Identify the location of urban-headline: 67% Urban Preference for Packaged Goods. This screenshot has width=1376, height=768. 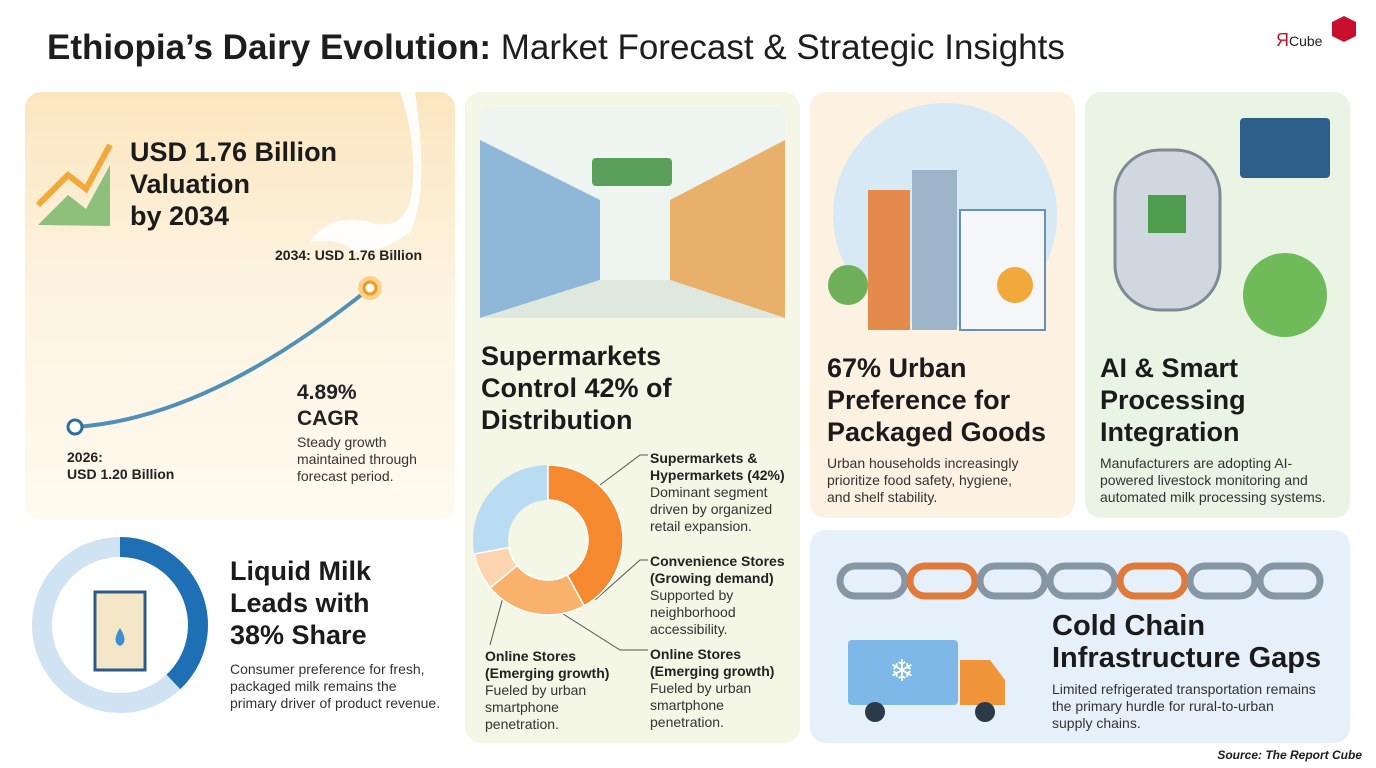
(936, 400).